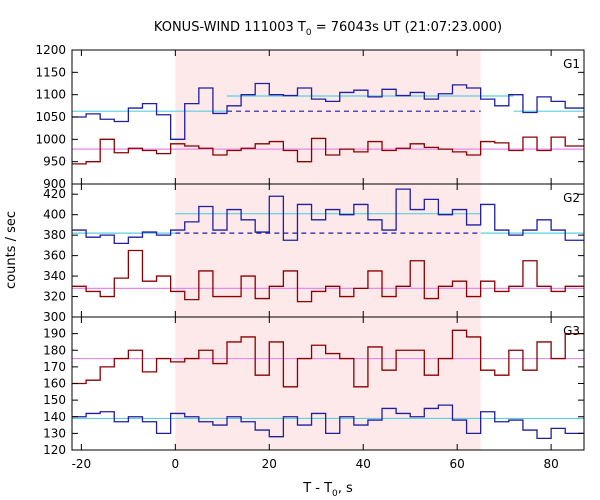  Describe the element at coordinates (50, 95) in the screenshot. I see `y-tick-label: 1100` at that location.